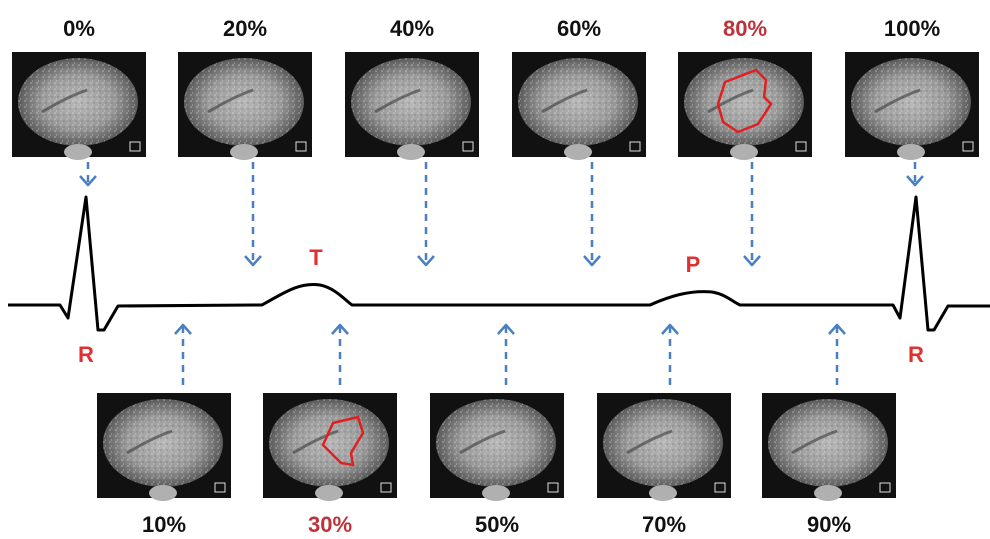 This screenshot has height=539, width=990. Describe the element at coordinates (245, 28) in the screenshot. I see `top-phase-label-1: 20%` at that location.